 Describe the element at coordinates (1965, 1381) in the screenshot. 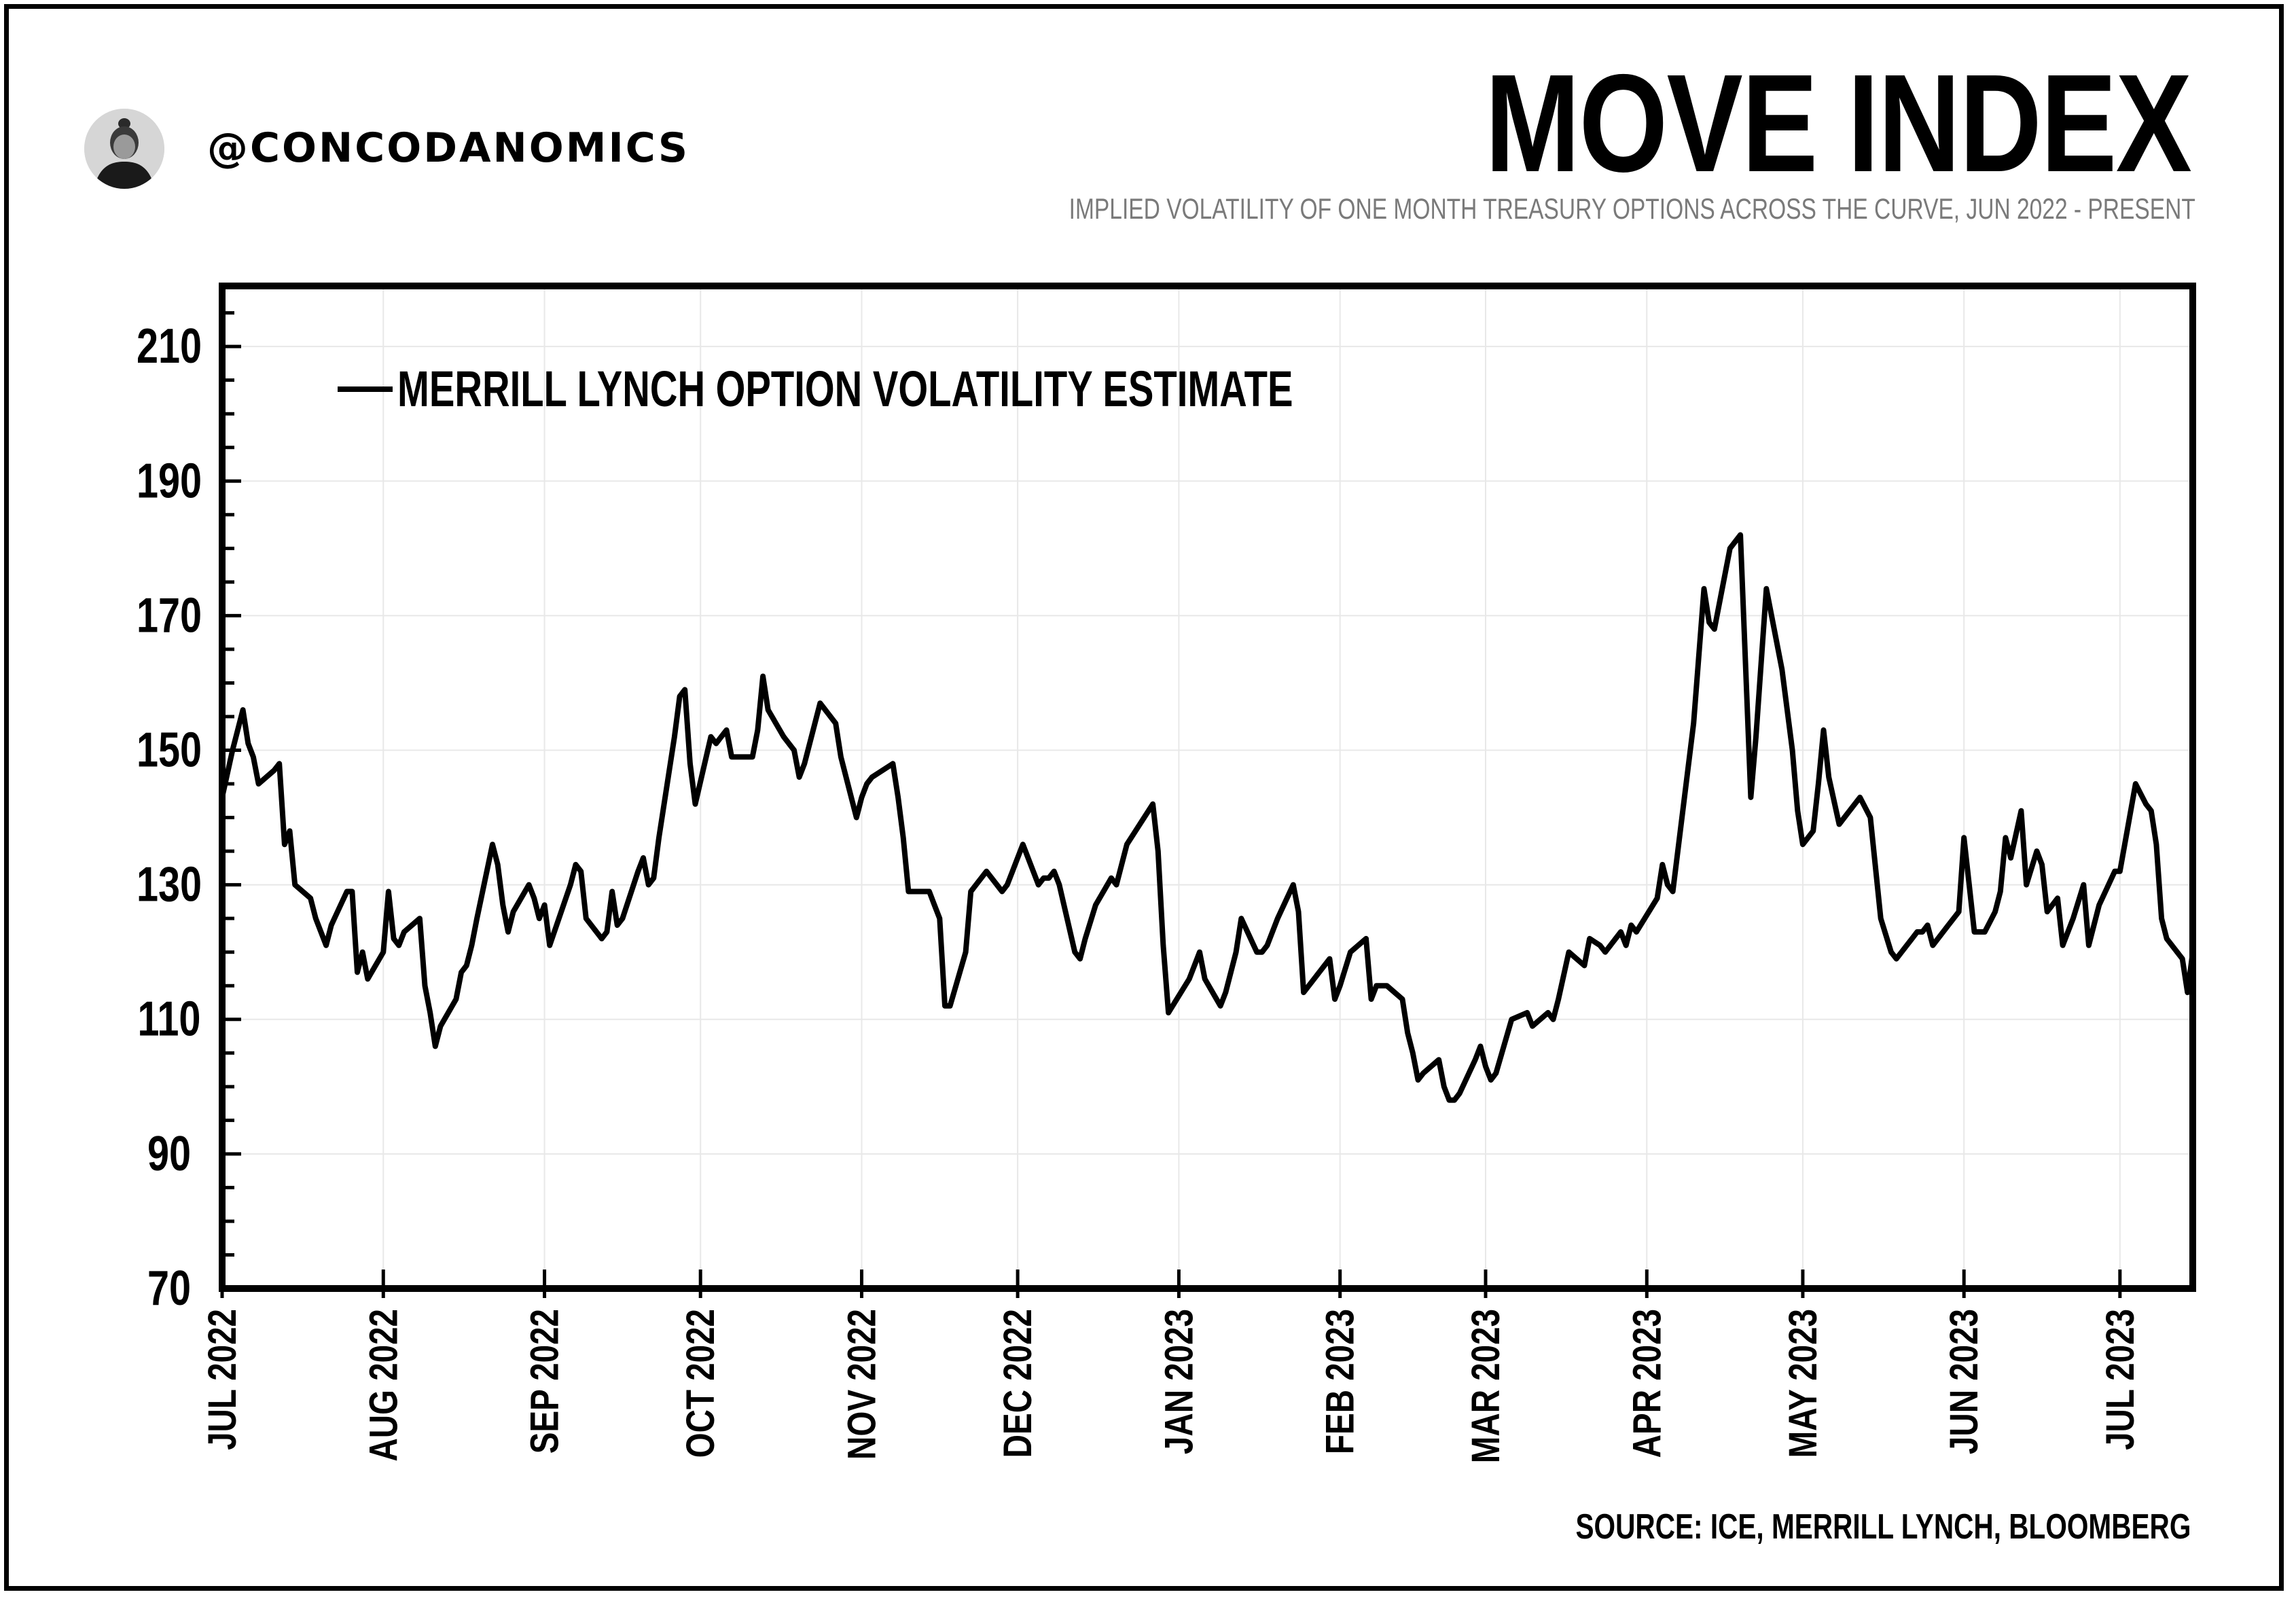

I see `x-tick-label: JUN 2023` at that location.